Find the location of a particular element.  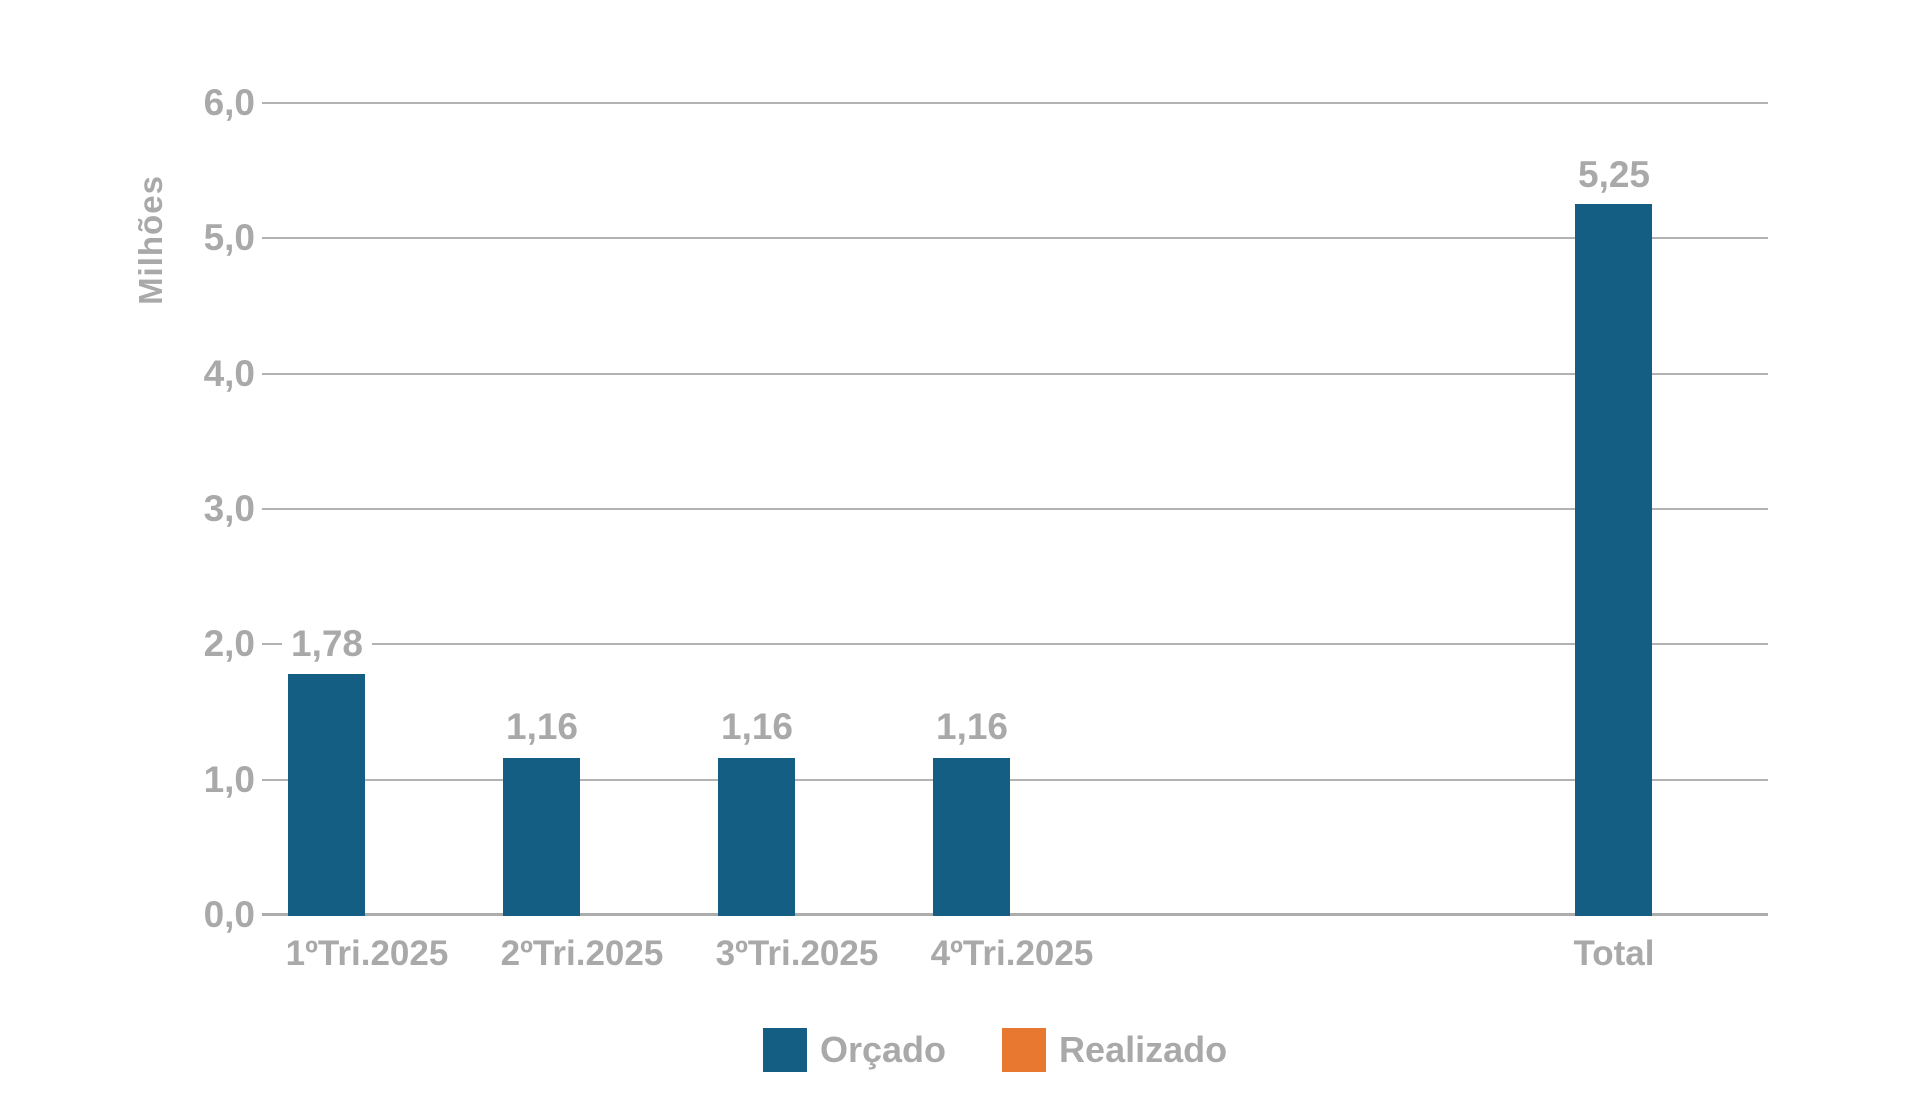

x-axis-line is located at coordinates (1015, 914).